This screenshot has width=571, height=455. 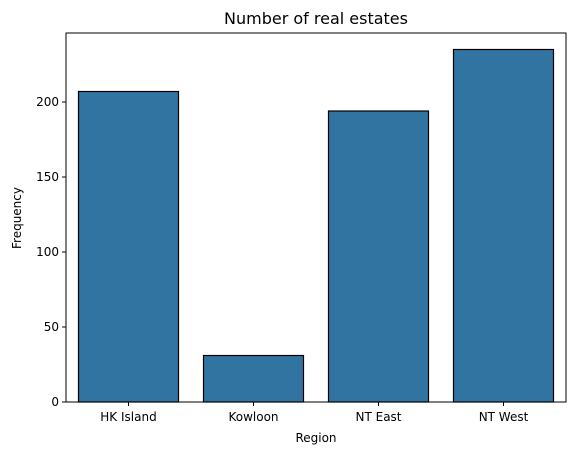 What do you see at coordinates (47, 102) in the screenshot?
I see `y-tick-label: 200` at bounding box center [47, 102].